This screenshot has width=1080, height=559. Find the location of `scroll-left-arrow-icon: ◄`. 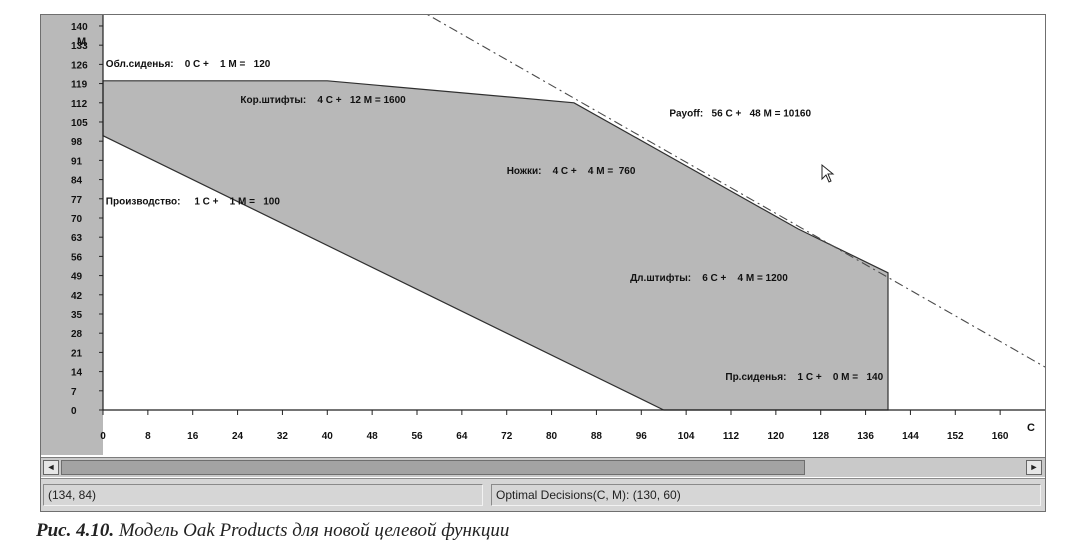

scroll-left-arrow-icon: ◄ is located at coordinates (51, 467).